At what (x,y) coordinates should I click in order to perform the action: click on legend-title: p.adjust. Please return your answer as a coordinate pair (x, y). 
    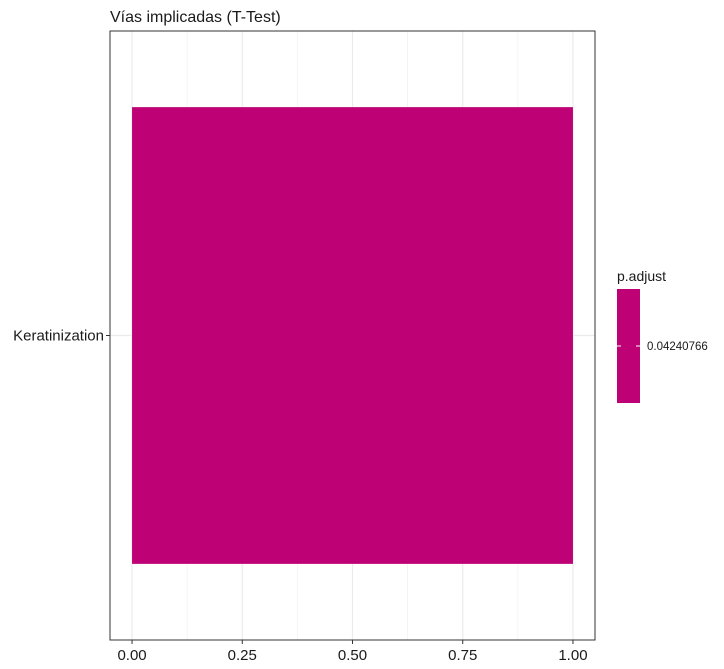
    Looking at the image, I should click on (641, 276).